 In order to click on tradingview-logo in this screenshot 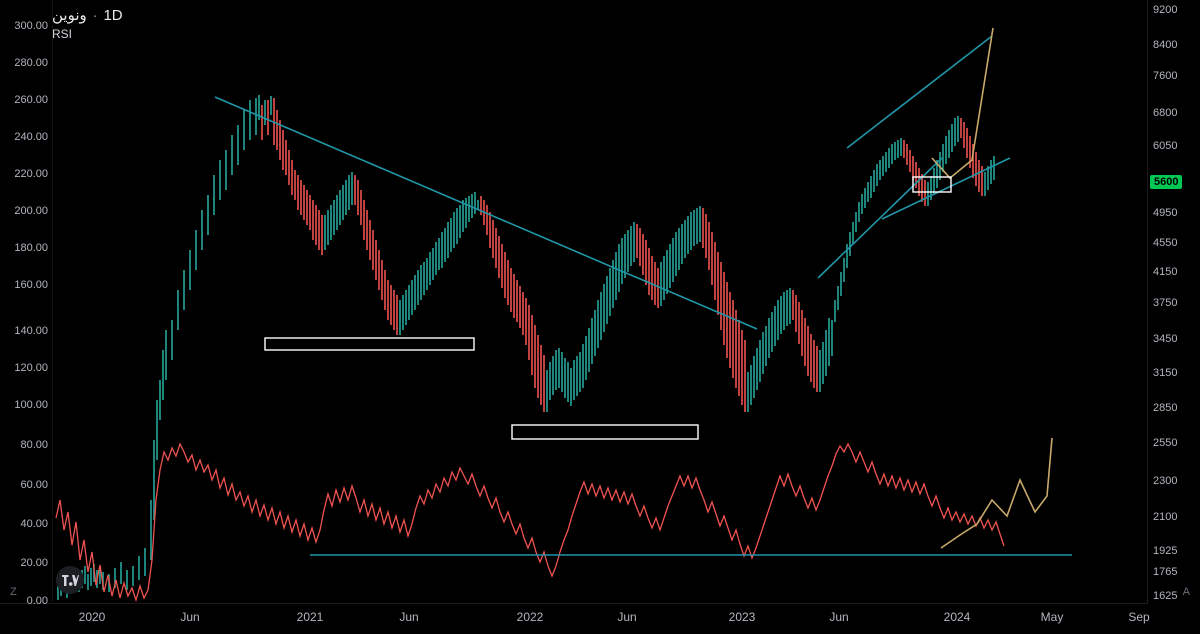, I will do `click(70, 580)`.